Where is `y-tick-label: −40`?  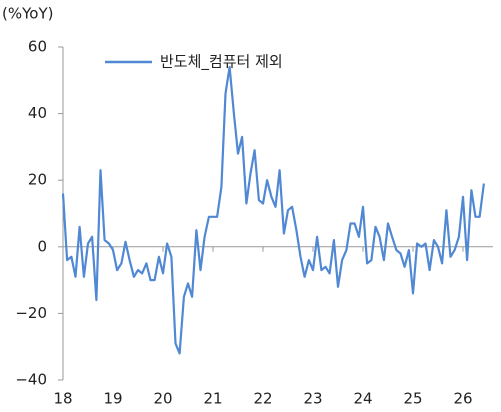 y-tick-label: −40 is located at coordinates (31, 380).